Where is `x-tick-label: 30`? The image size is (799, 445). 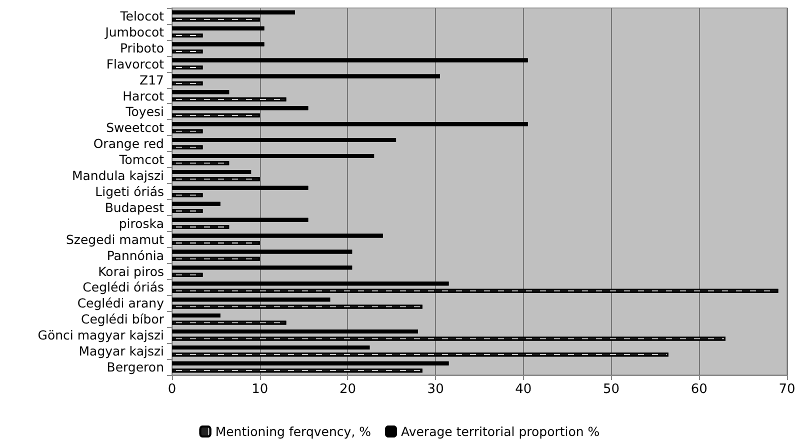
x-tick-label: 30 is located at coordinates (435, 389).